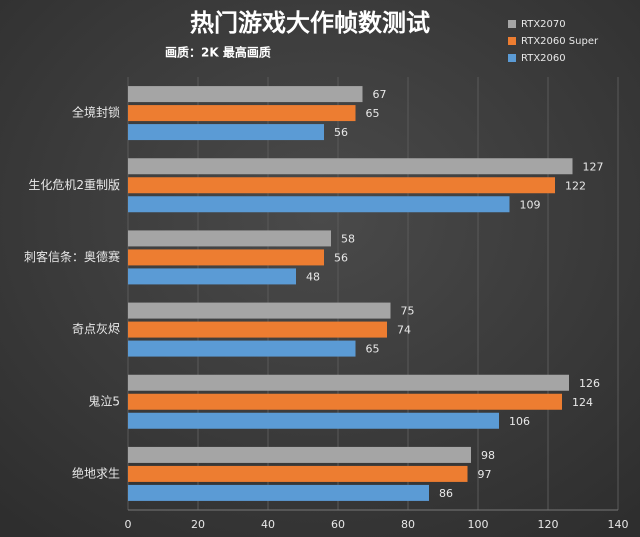 This screenshot has height=537, width=640. I want to click on value-label: 48, so click(313, 276).